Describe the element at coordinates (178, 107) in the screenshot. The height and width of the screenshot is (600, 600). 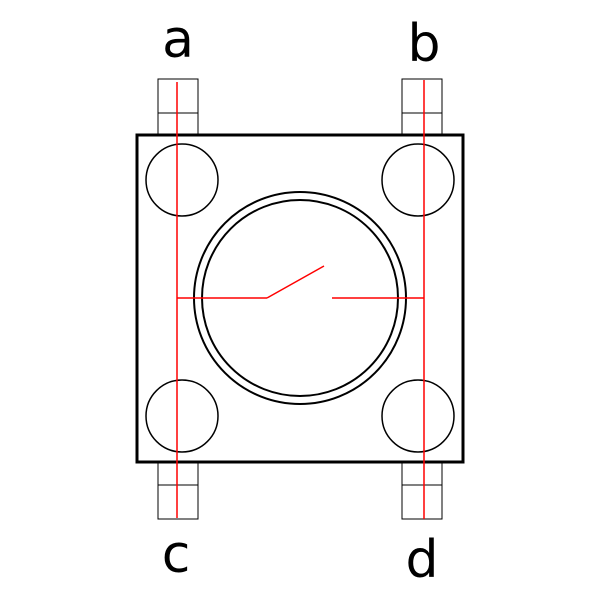
I see `pin-a` at that location.